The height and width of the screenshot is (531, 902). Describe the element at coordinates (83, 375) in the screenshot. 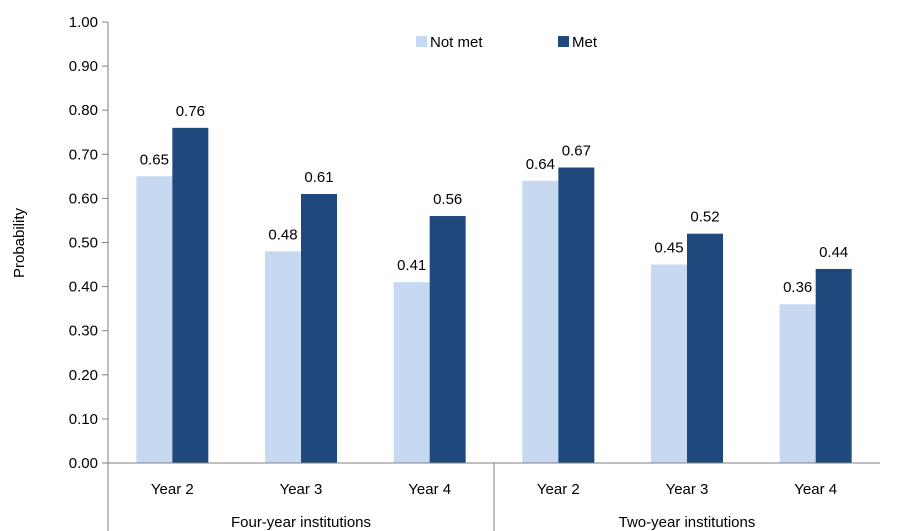

I see `y-tick-label: 0.20` at that location.